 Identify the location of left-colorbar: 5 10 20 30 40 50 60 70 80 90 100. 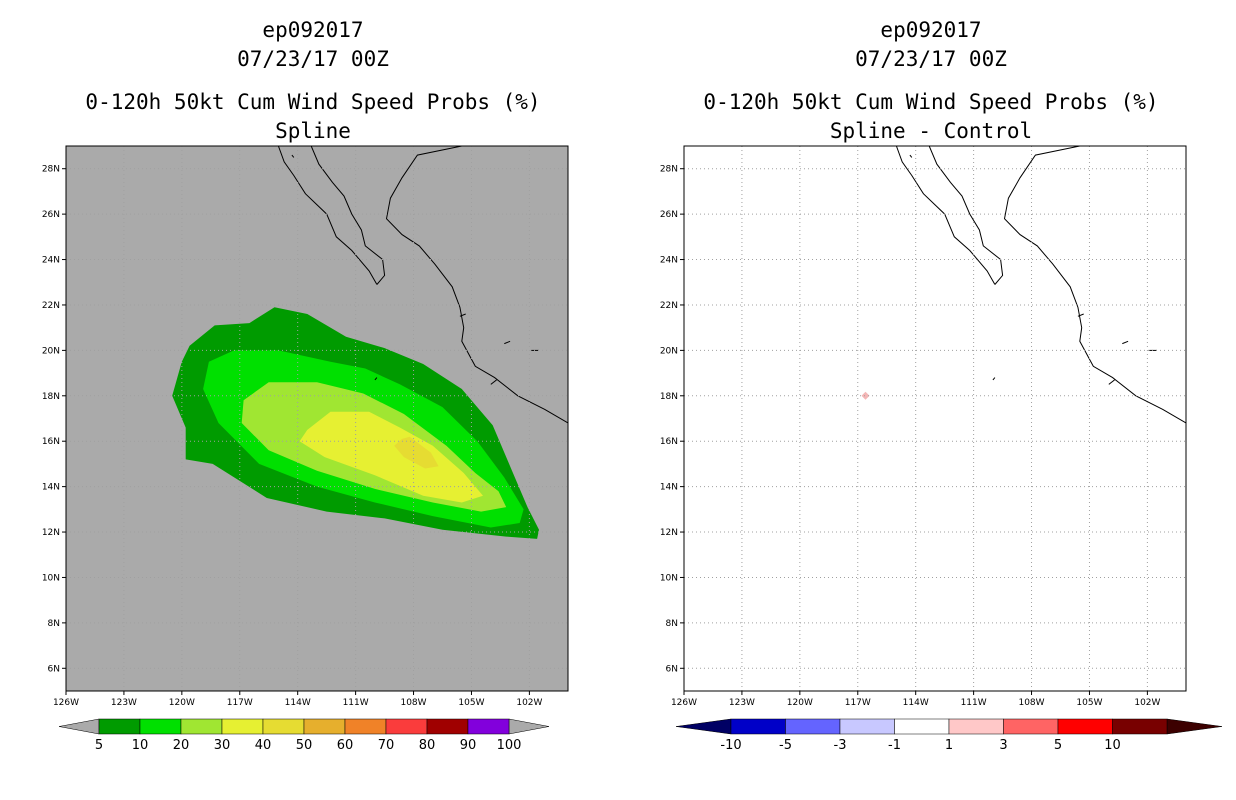
(304, 735).